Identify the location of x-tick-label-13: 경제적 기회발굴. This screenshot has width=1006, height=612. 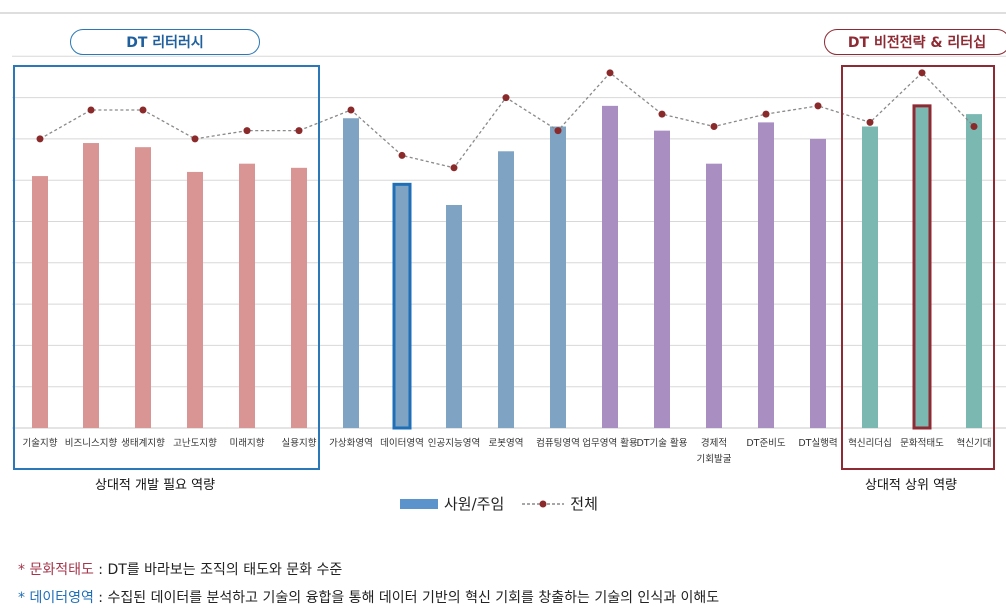
(714, 451).